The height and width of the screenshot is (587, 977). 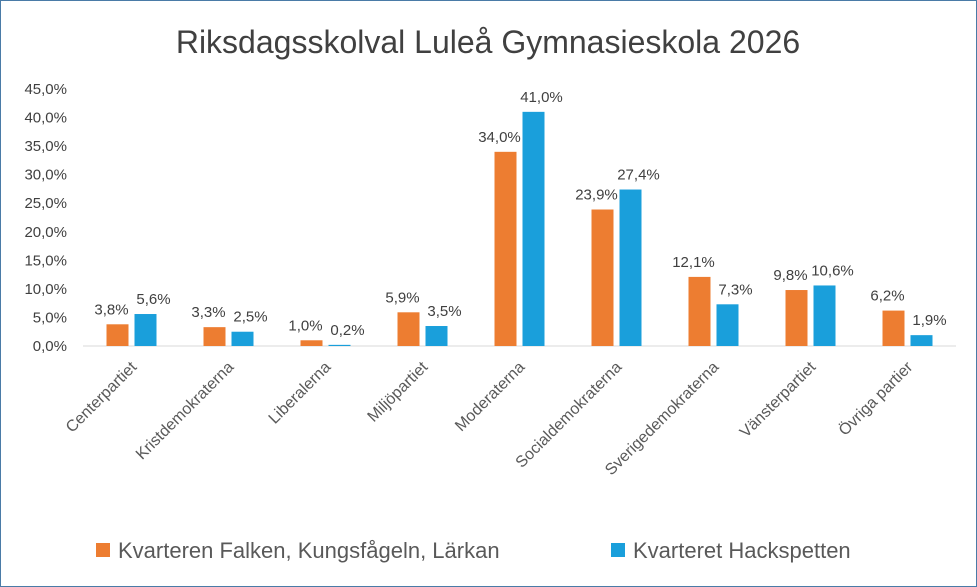 What do you see at coordinates (45, 89) in the screenshot?
I see `y-tick-label: 45,0%` at bounding box center [45, 89].